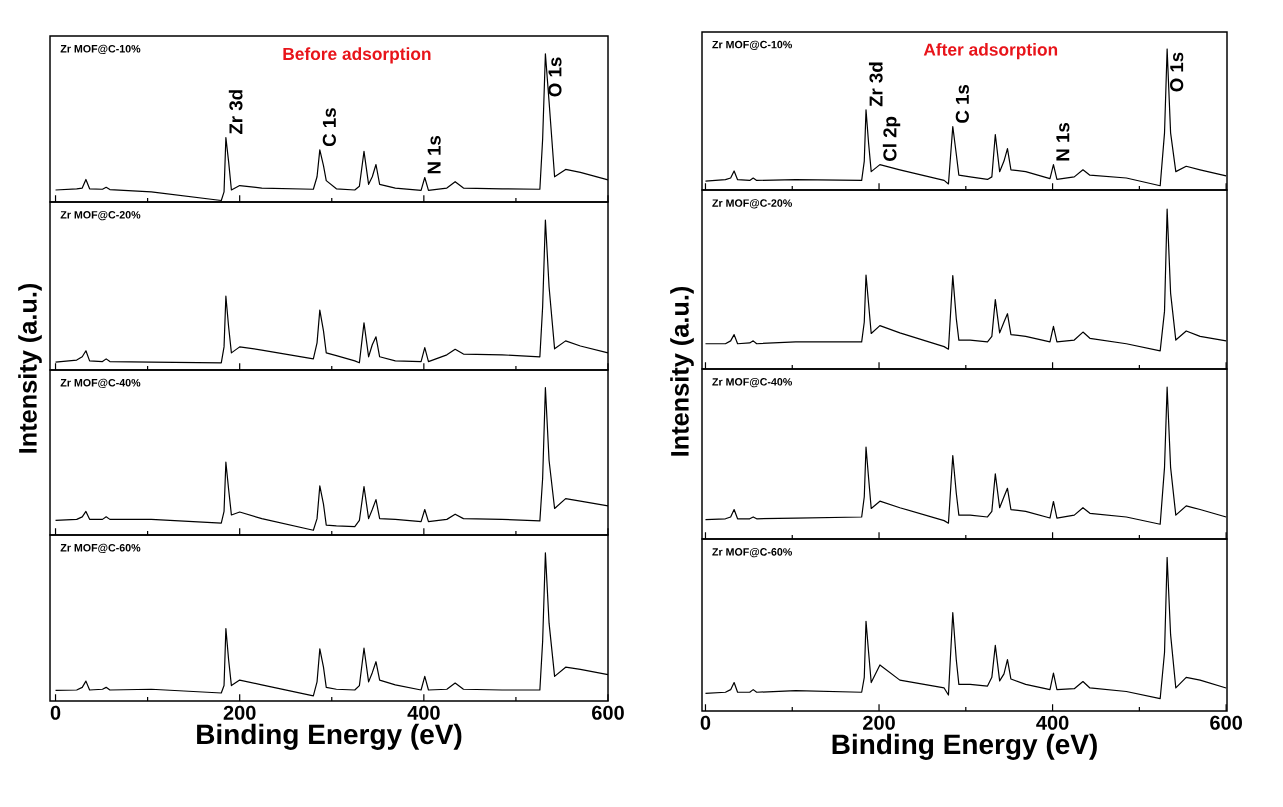  Describe the element at coordinates (990, 51) in the screenshot. I see `chart-title: After adsorption` at that location.